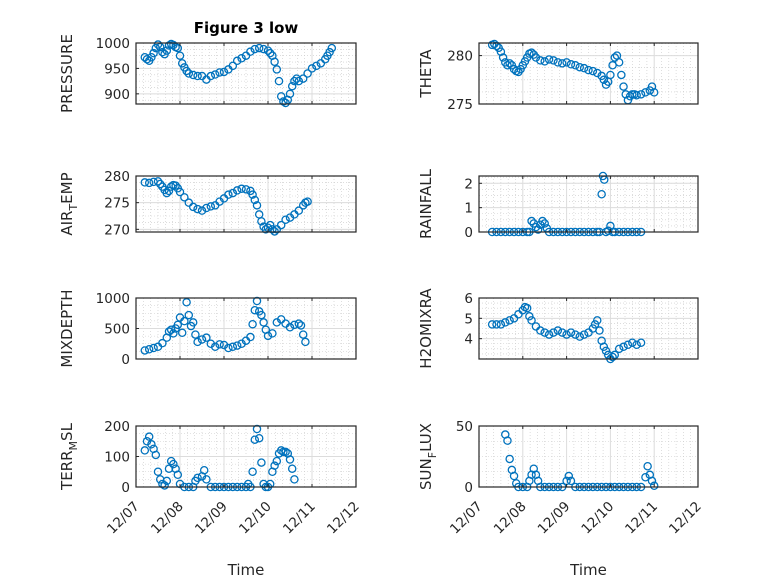 The height and width of the screenshot is (583, 778). Describe the element at coordinates (558, 204) in the screenshot. I see `subplot-rainfall: 0 1 2 RAINFALL` at that location.